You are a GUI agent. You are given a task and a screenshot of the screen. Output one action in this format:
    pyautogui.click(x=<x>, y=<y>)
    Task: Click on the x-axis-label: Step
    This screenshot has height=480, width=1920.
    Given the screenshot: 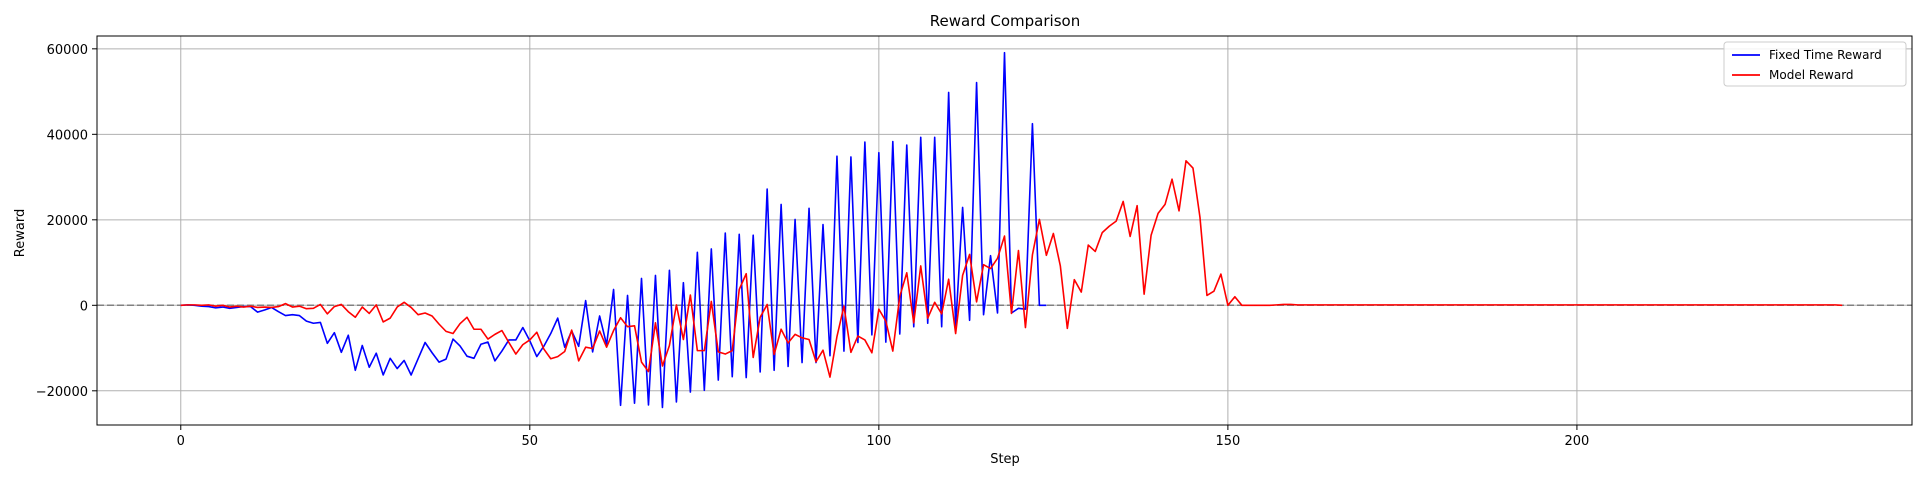 What is the action you would take?
    pyautogui.click(x=1005, y=459)
    